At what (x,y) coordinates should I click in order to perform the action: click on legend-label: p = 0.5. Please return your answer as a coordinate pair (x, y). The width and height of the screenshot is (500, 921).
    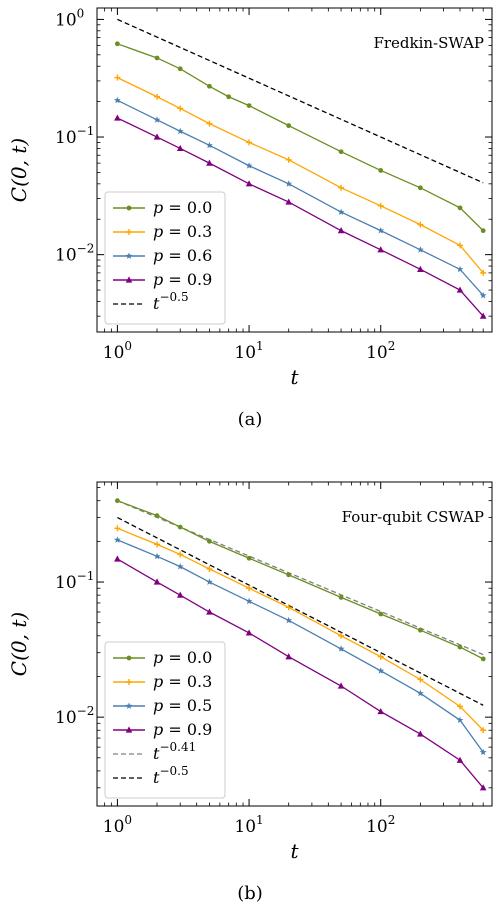
    Looking at the image, I should click on (182, 705).